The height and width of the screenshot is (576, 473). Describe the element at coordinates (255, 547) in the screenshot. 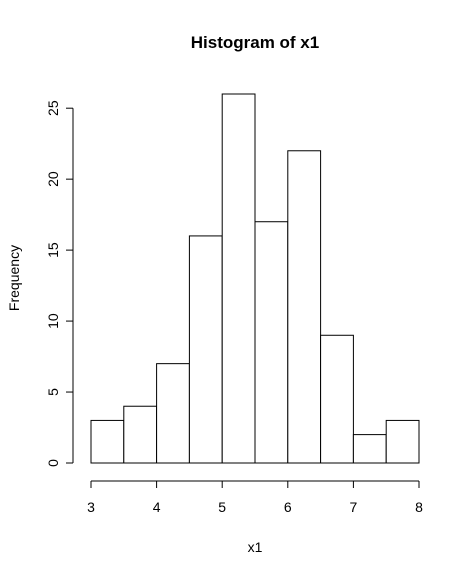

I see `x-axis-label: x1` at that location.